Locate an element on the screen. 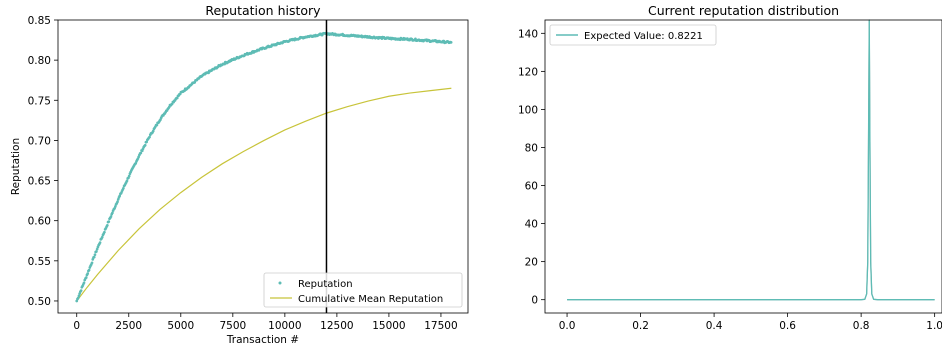 This screenshot has height=349, width=942. x-axis-ticks: 0 2500 5000 7500 10000 12500 15000 17500 is located at coordinates (265, 322).